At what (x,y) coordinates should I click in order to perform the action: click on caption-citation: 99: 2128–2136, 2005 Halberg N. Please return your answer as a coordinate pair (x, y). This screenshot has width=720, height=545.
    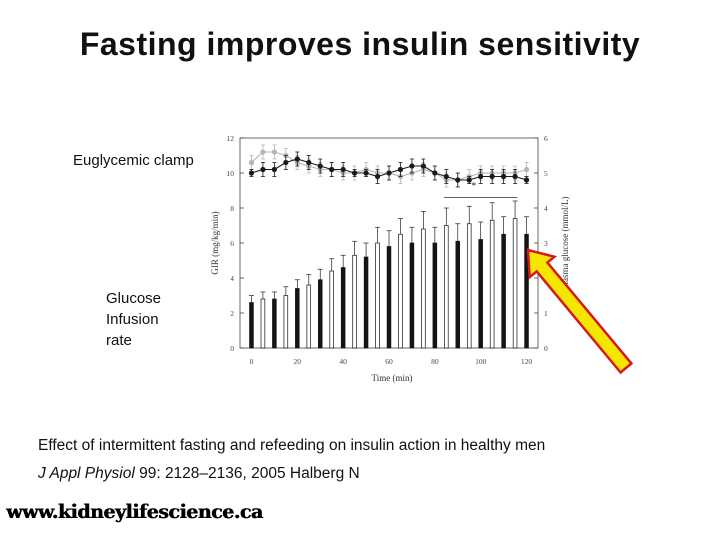
    Looking at the image, I should click on (247, 473).